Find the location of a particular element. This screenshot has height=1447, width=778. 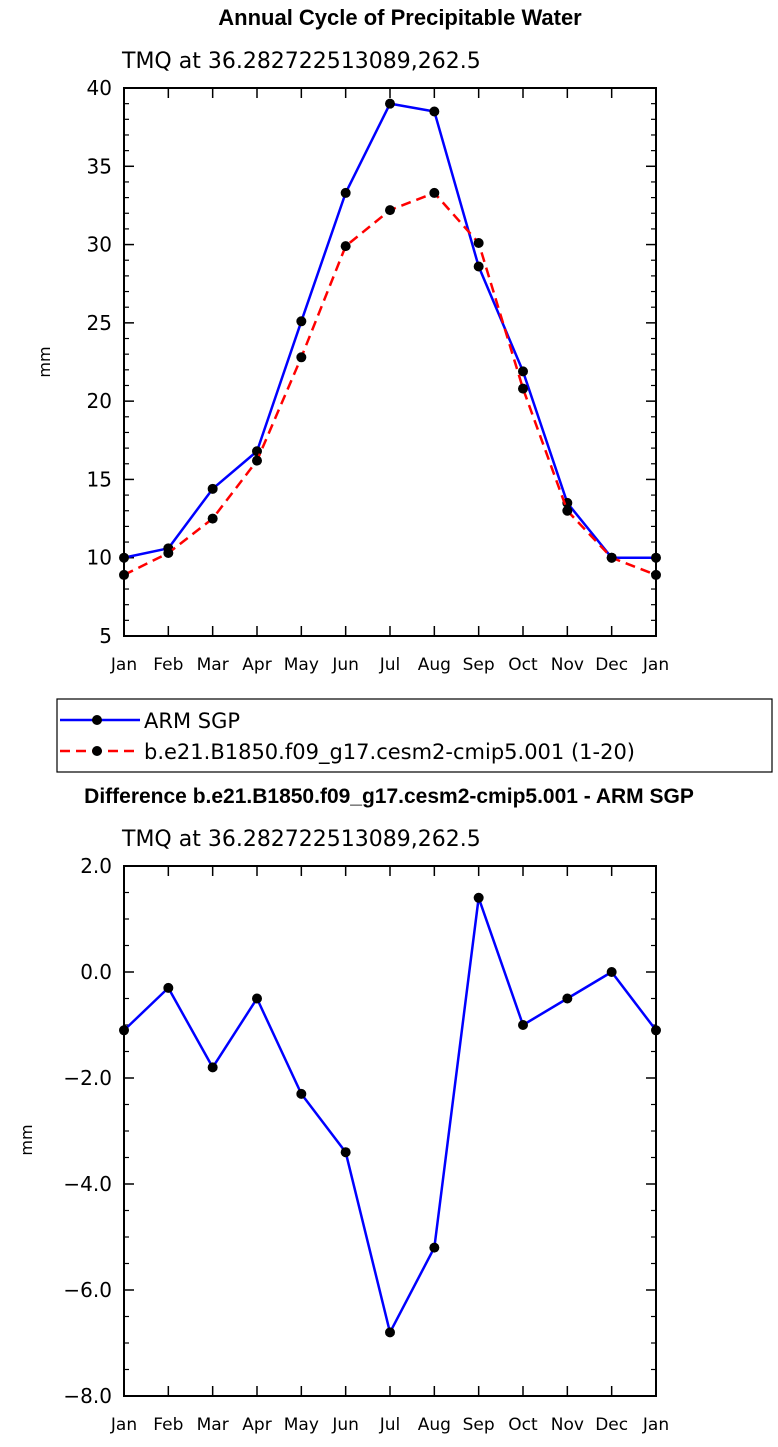

legend-label-arm-sgp: ARM SGP is located at coordinates (192, 721).